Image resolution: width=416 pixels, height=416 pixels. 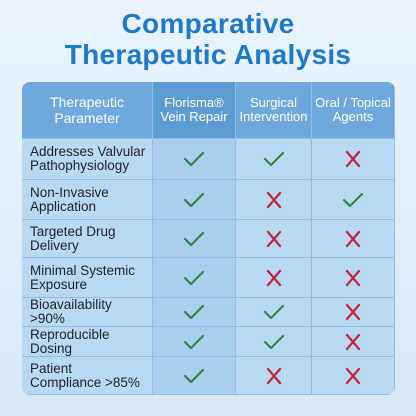 I want to click on row-label: Patient Compliance >85%, so click(x=87, y=376).